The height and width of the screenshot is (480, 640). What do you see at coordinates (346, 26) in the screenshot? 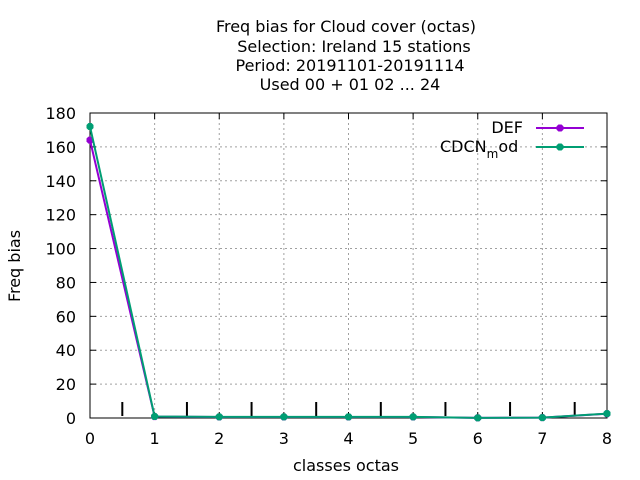
I see `title-line-1: Freq bias for Cloud cover (octas)` at bounding box center [346, 26].